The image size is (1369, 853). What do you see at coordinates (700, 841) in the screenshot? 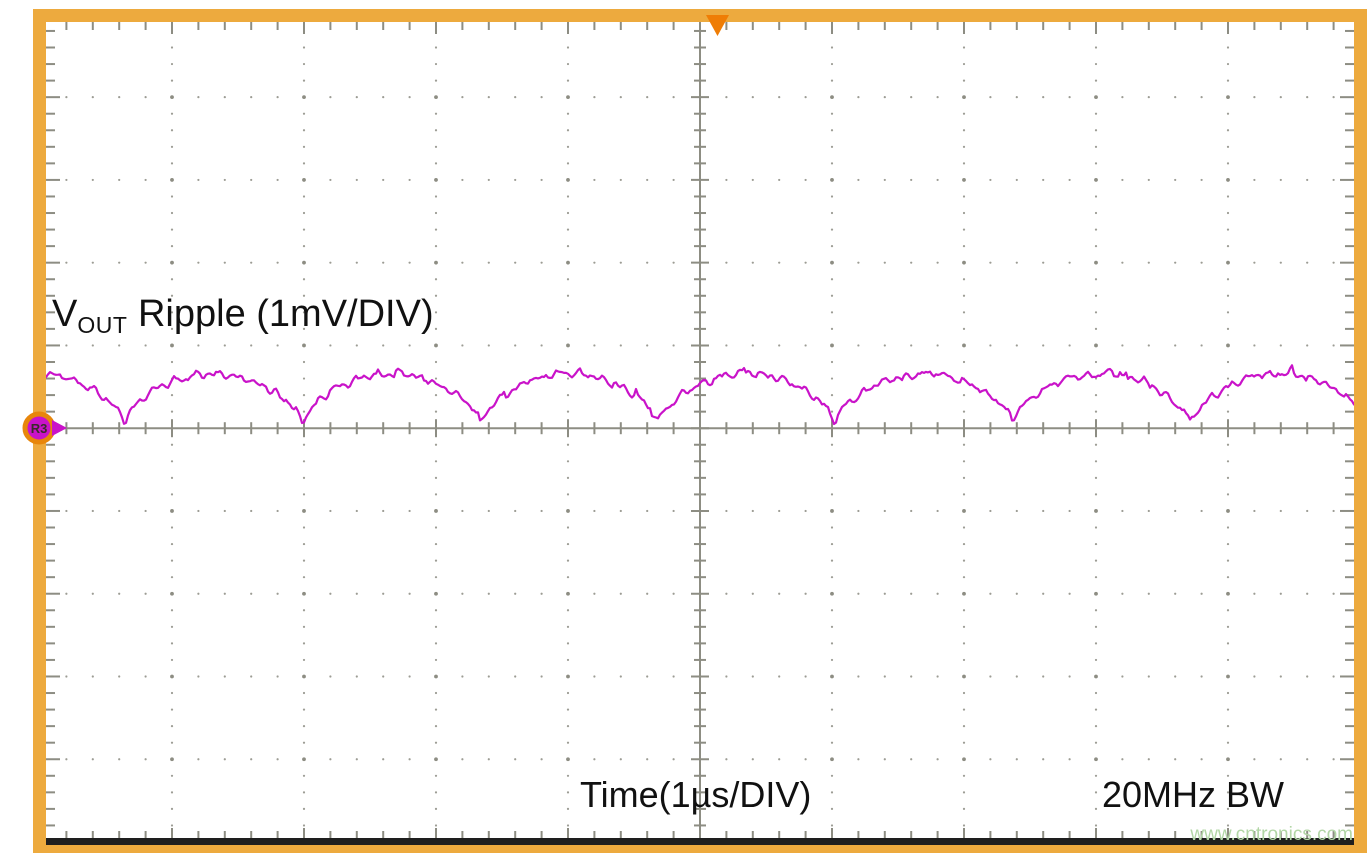
I see `bottom-baseline-bar` at bounding box center [700, 841].